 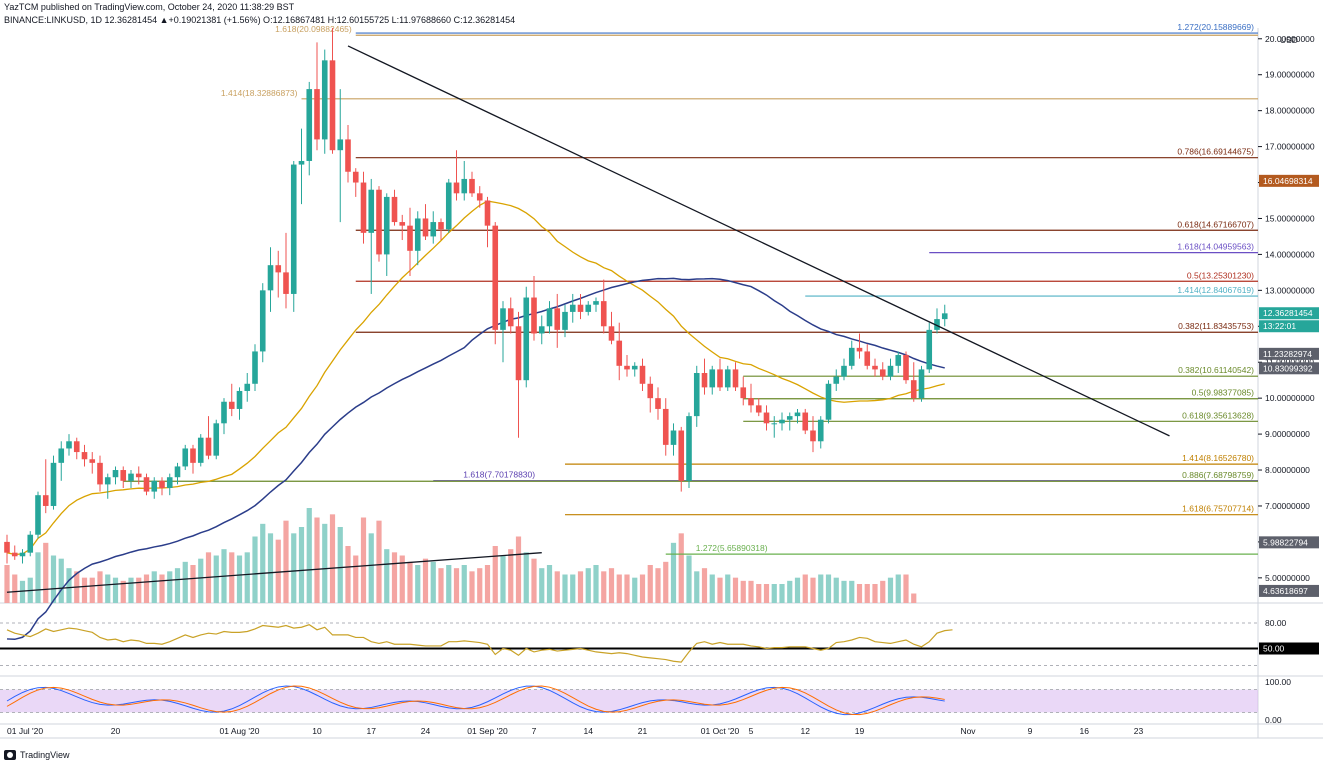 I want to click on price-tick-label: 18.00000000, so click(x=1290, y=111).